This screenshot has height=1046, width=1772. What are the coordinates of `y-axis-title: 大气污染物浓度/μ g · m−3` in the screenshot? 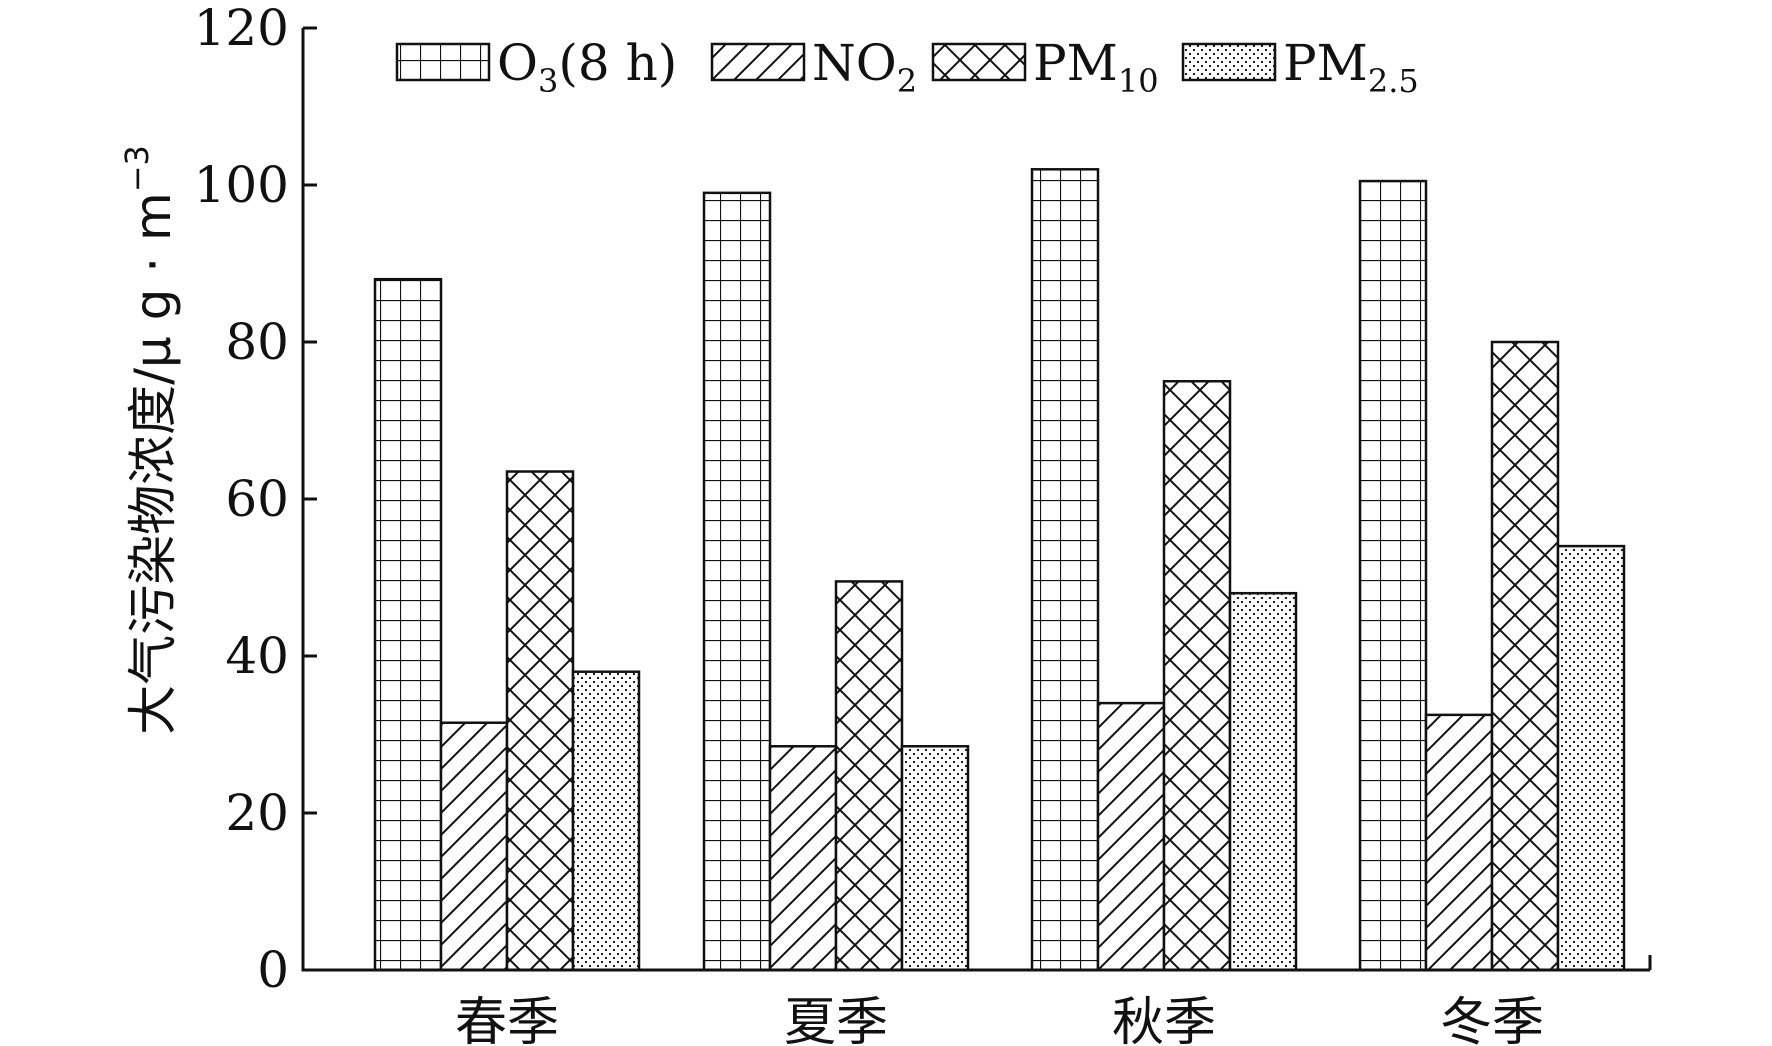 It's located at (150, 440).